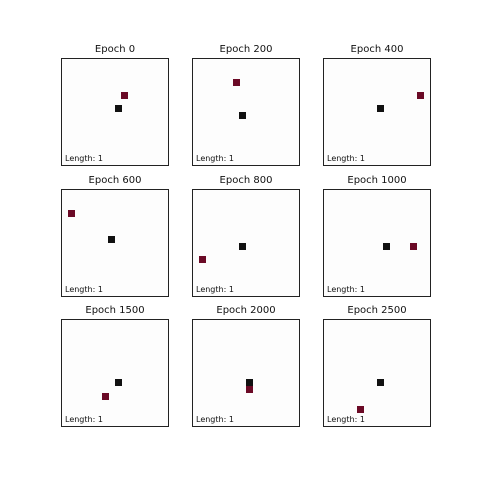 This screenshot has width=480, height=480. What do you see at coordinates (246, 310) in the screenshot?
I see `panel-title: Epoch 2000` at bounding box center [246, 310].